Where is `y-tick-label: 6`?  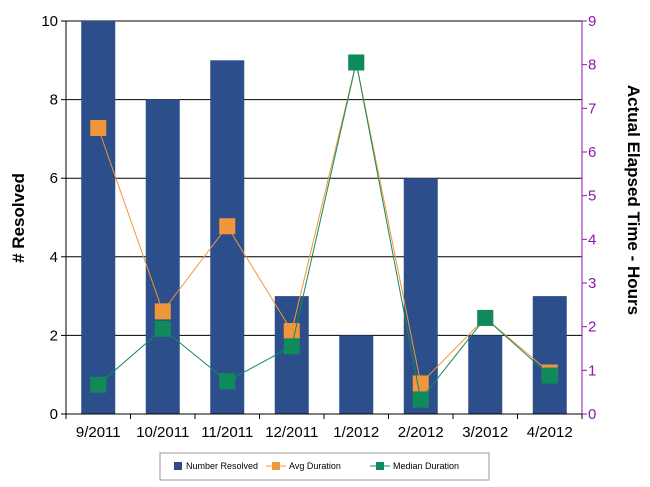
y-tick-label: 6 is located at coordinates (54, 178).